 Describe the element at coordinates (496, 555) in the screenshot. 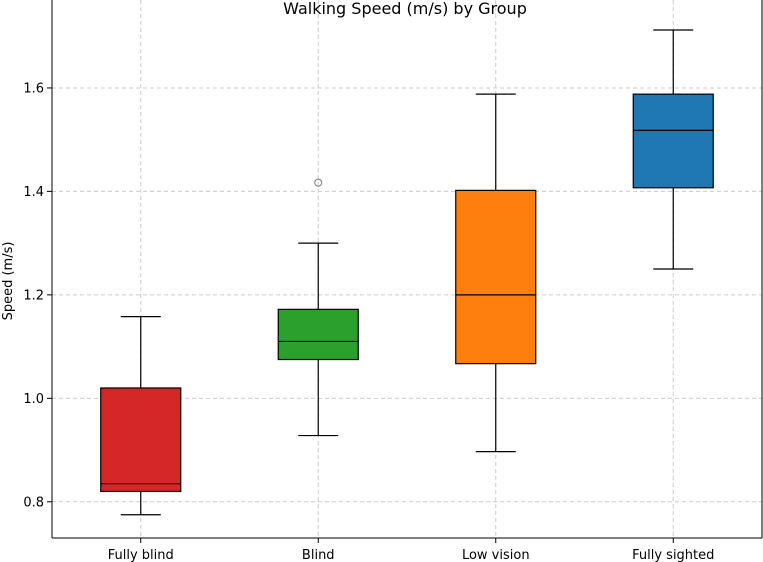

I see `x-tick-label: Low vision` at that location.